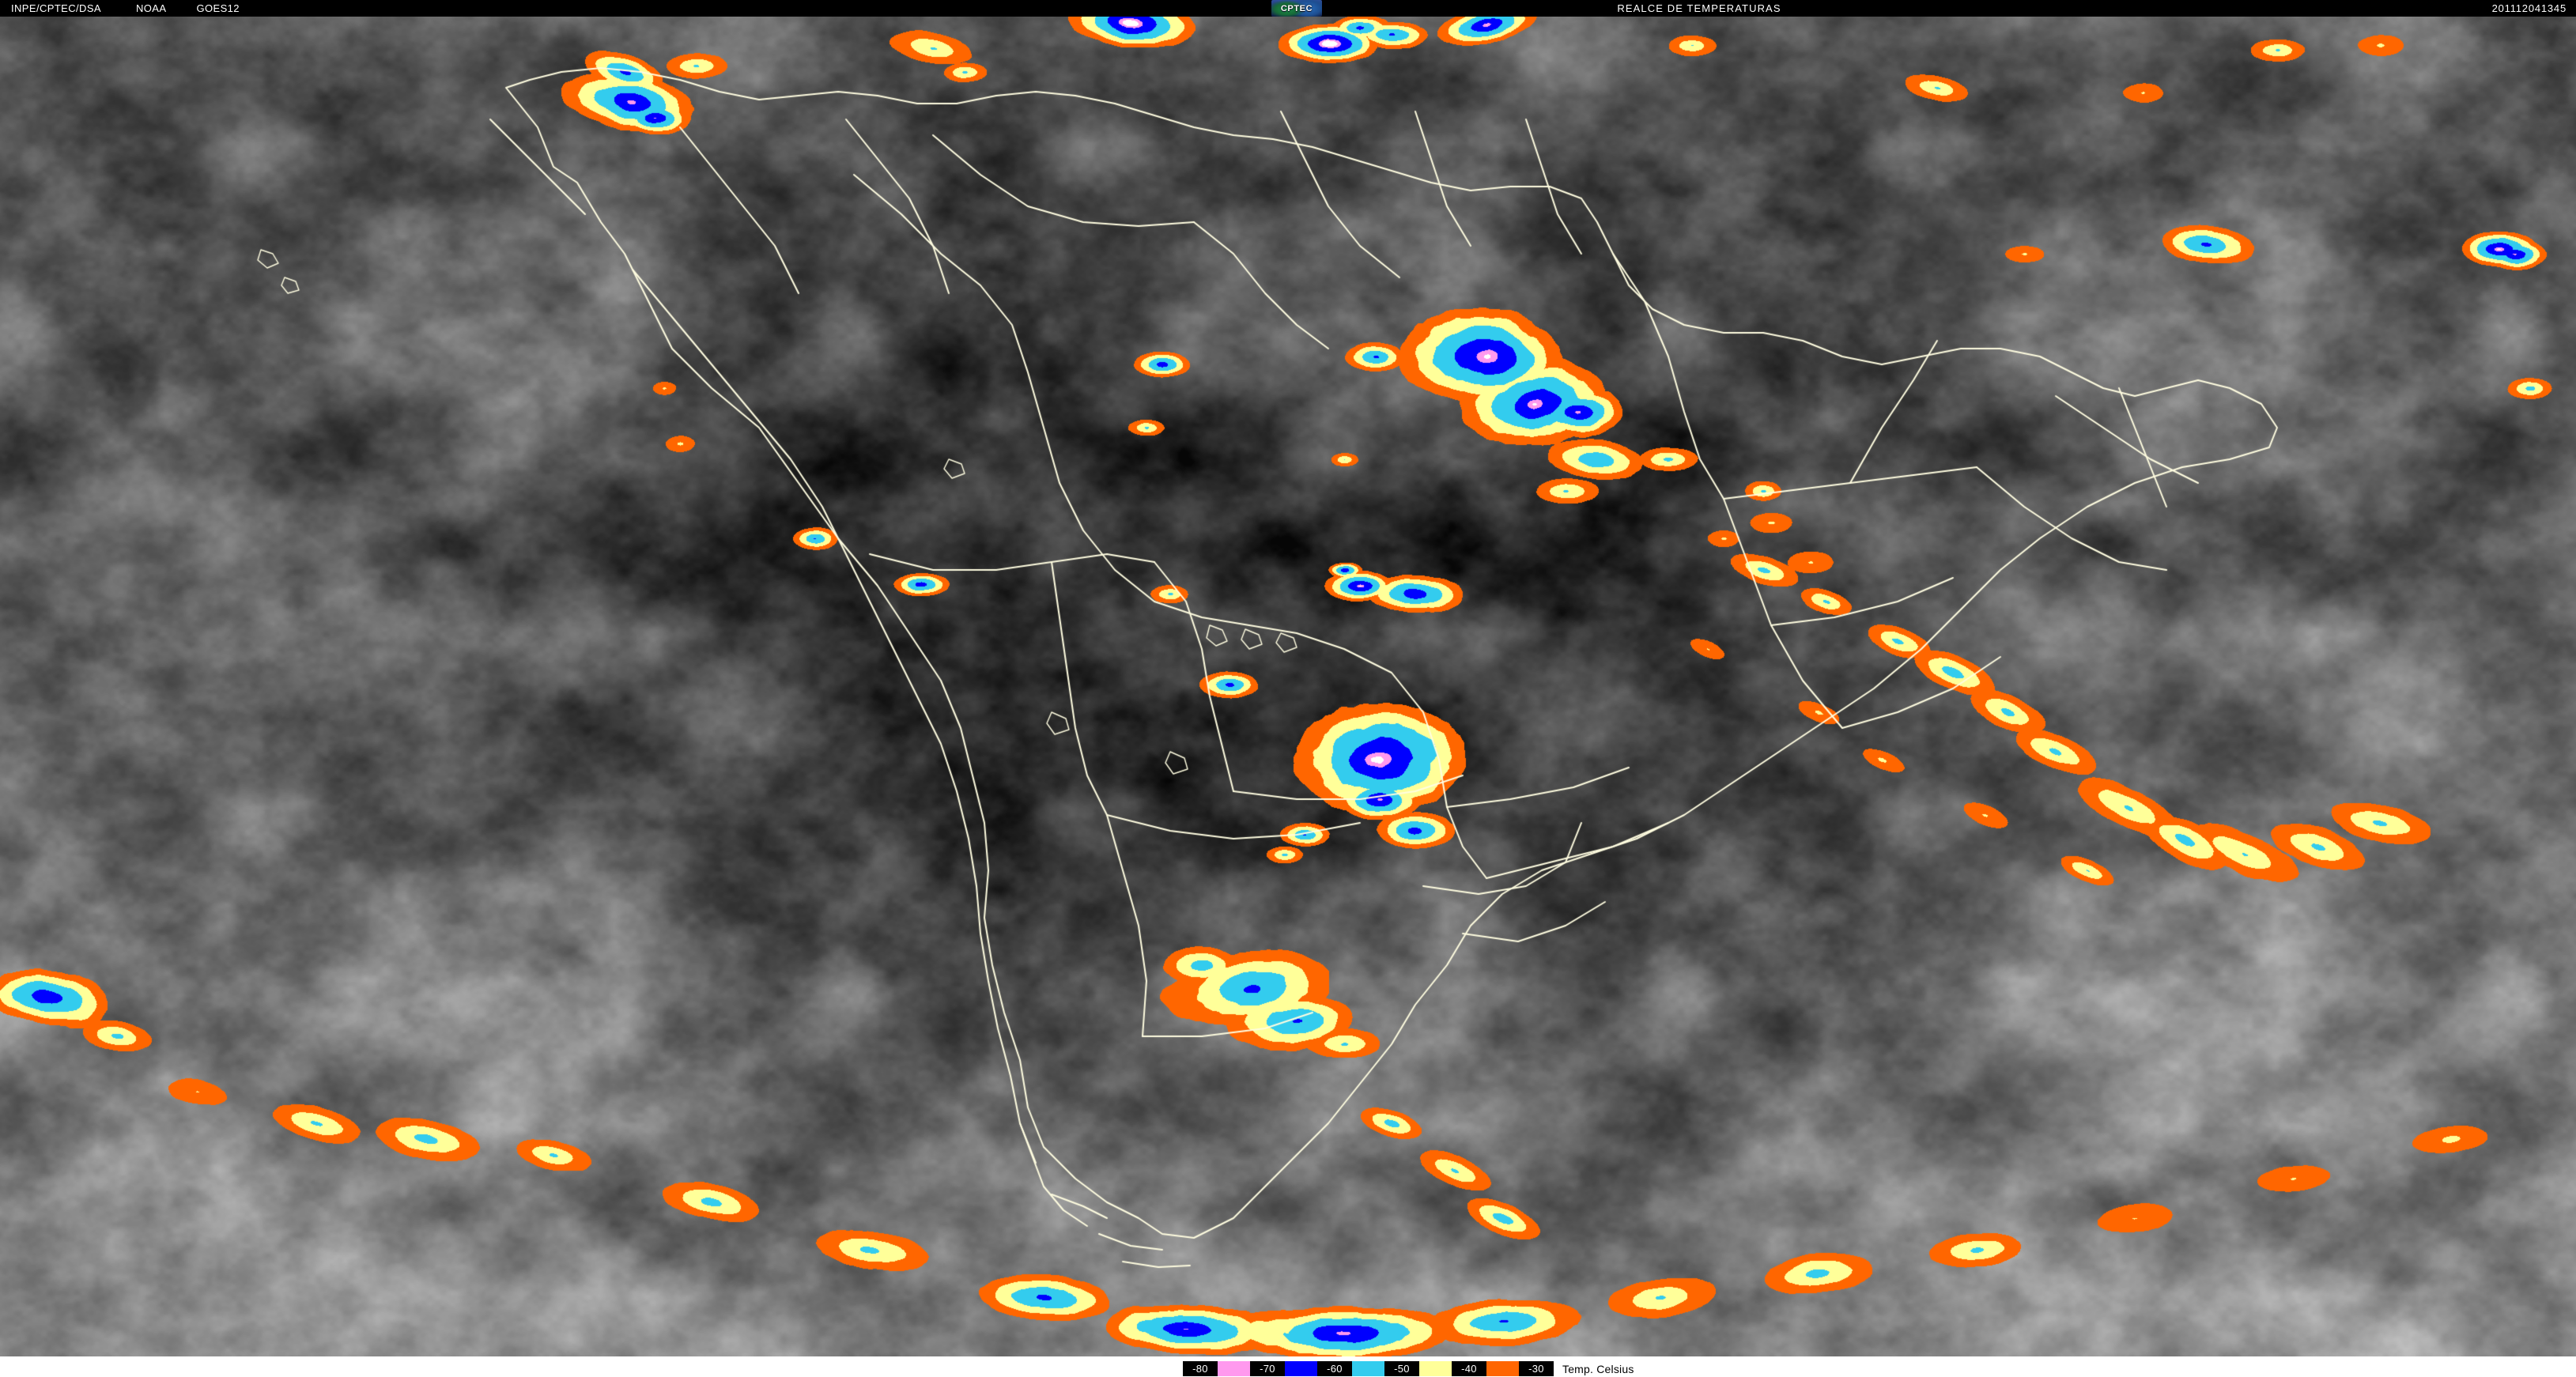 The width and height of the screenshot is (2576, 1377). What do you see at coordinates (1166, 1368) in the screenshot?
I see `legend-white-swatch` at bounding box center [1166, 1368].